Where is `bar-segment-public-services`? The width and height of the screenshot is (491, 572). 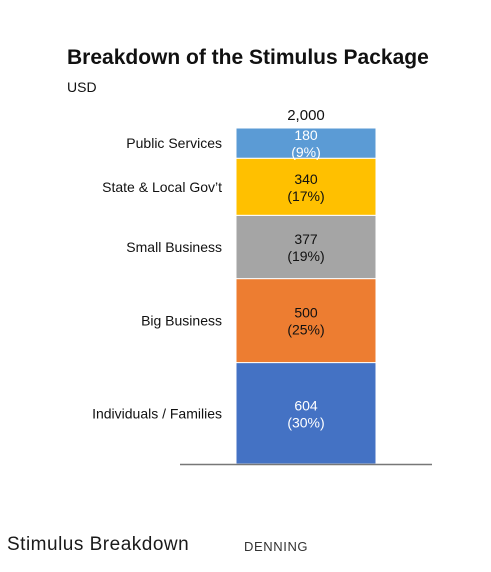
bar-segment-public-services is located at coordinates (306, 143).